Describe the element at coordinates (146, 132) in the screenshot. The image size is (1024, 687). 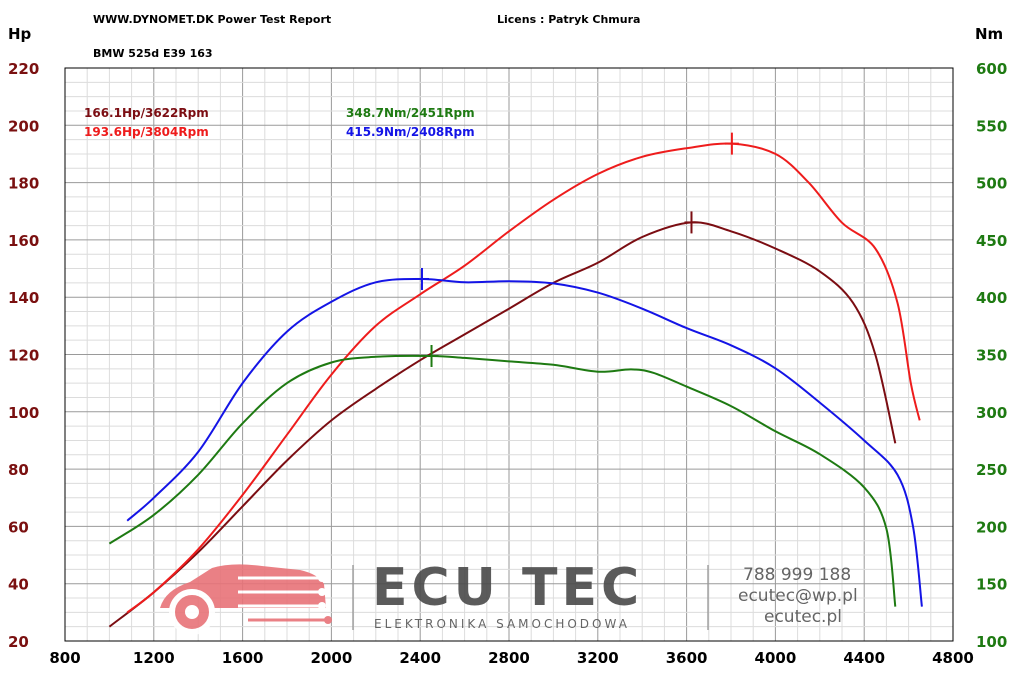
I see `peak-label-hp-after: 193.6Hp/3804Rpm` at that location.